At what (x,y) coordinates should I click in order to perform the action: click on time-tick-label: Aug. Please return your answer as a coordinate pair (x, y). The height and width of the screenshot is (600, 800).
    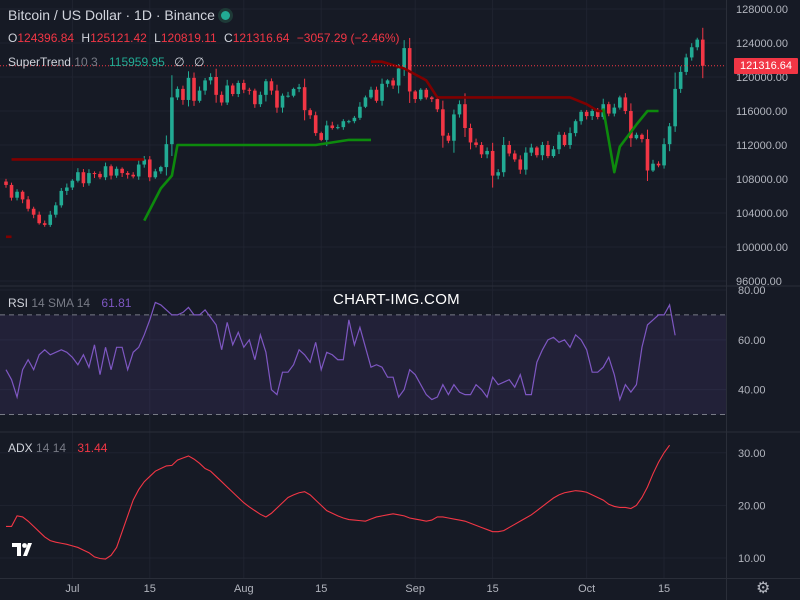
    Looking at the image, I should click on (244, 589).